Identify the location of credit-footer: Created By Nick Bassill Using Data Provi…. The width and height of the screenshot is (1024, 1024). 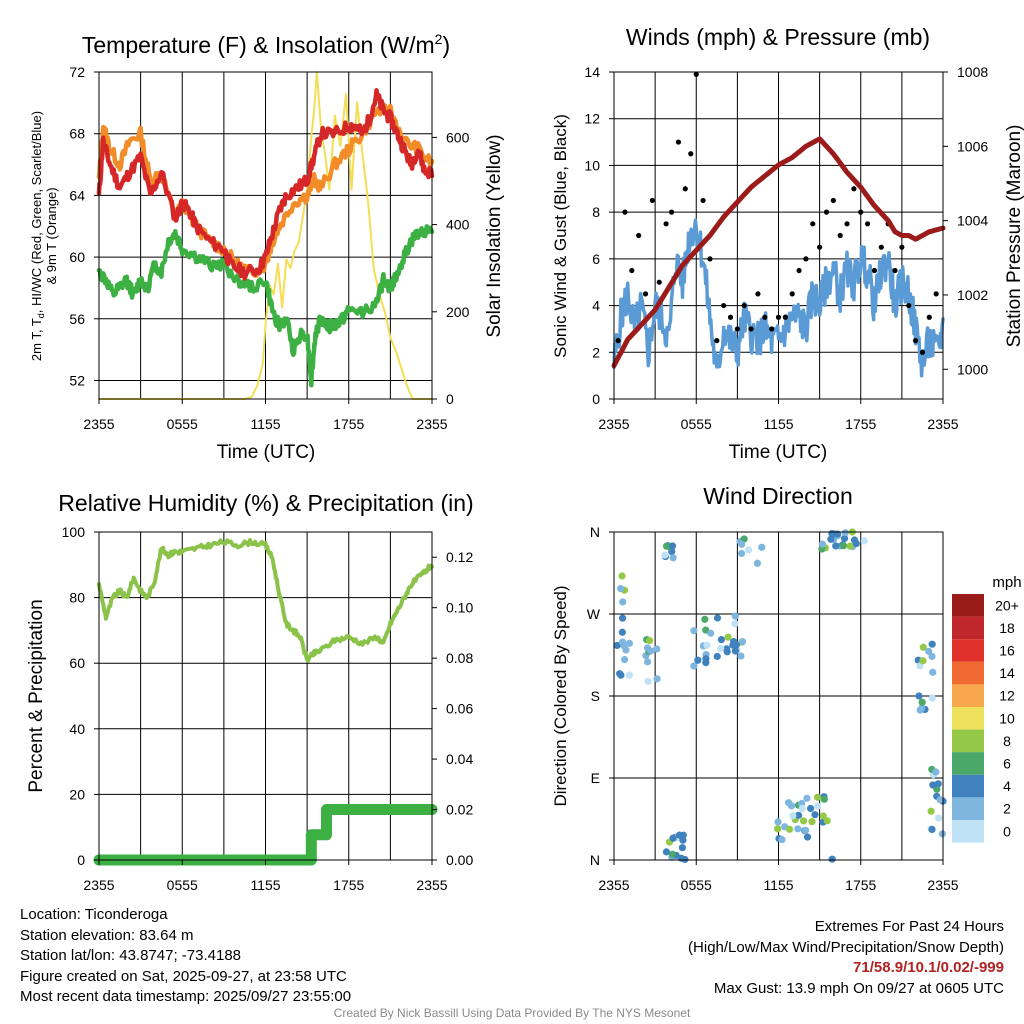
(512, 1013).